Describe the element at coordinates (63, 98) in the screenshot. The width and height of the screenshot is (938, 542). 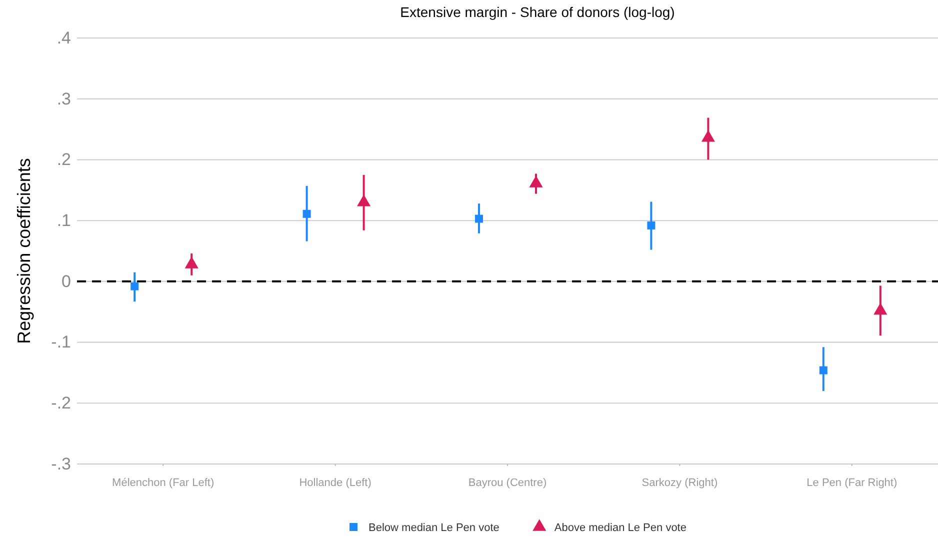
I see `y-tick-label: .3` at that location.